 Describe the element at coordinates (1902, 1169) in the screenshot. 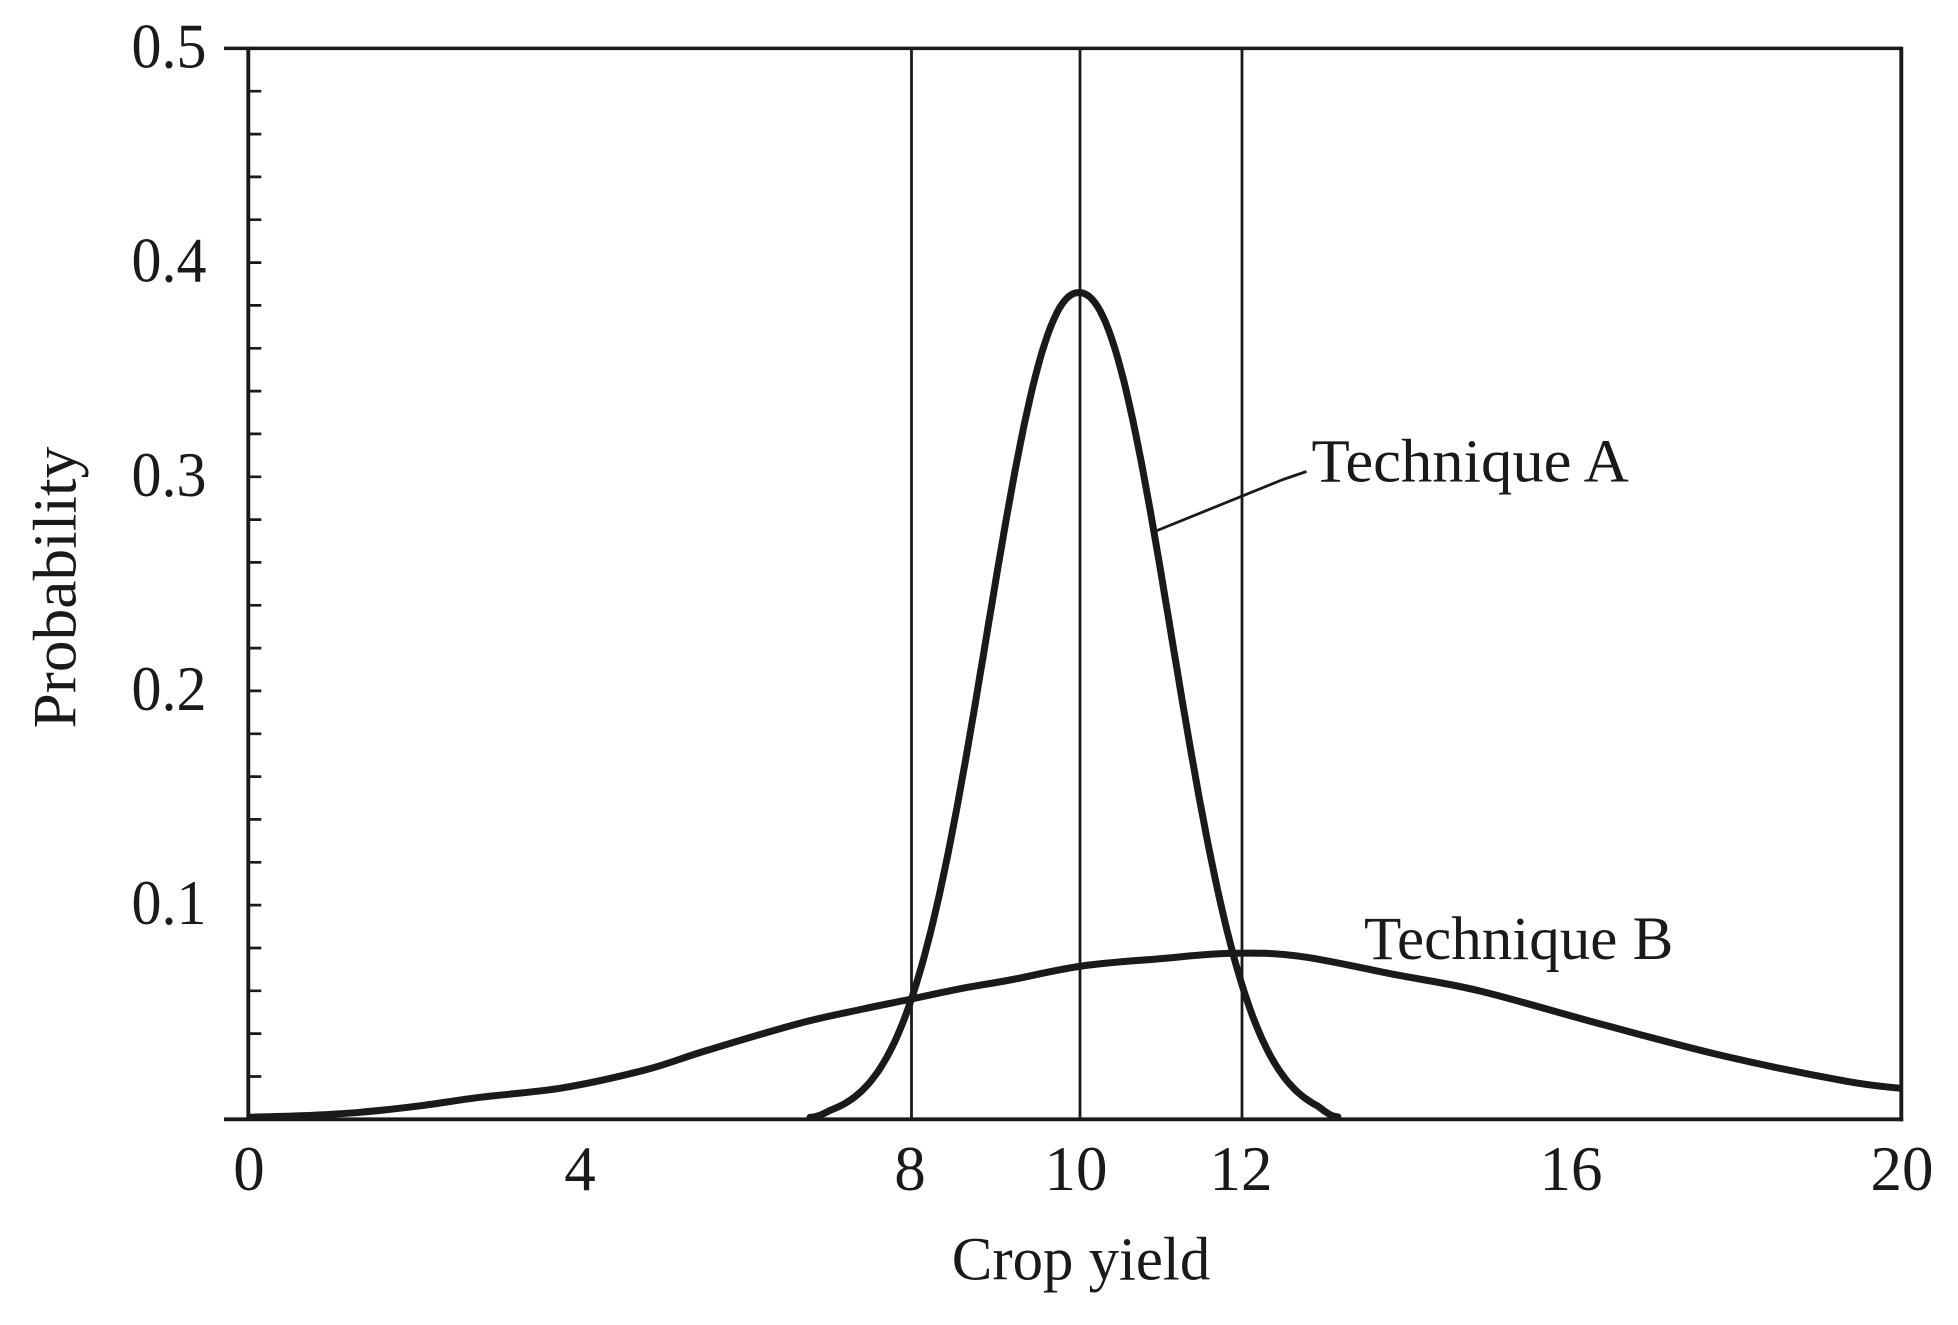

I see `svg-text: 20` at that location.